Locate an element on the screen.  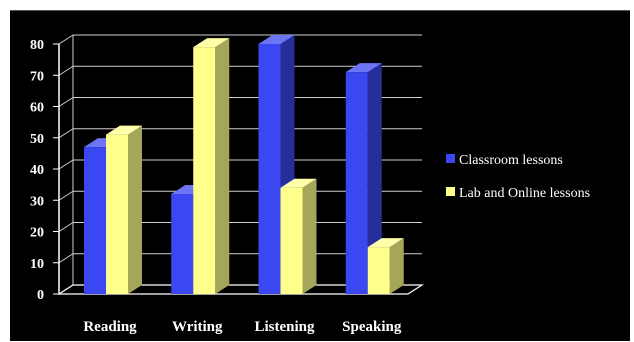
x-category-label: Listening is located at coordinates (284, 327).